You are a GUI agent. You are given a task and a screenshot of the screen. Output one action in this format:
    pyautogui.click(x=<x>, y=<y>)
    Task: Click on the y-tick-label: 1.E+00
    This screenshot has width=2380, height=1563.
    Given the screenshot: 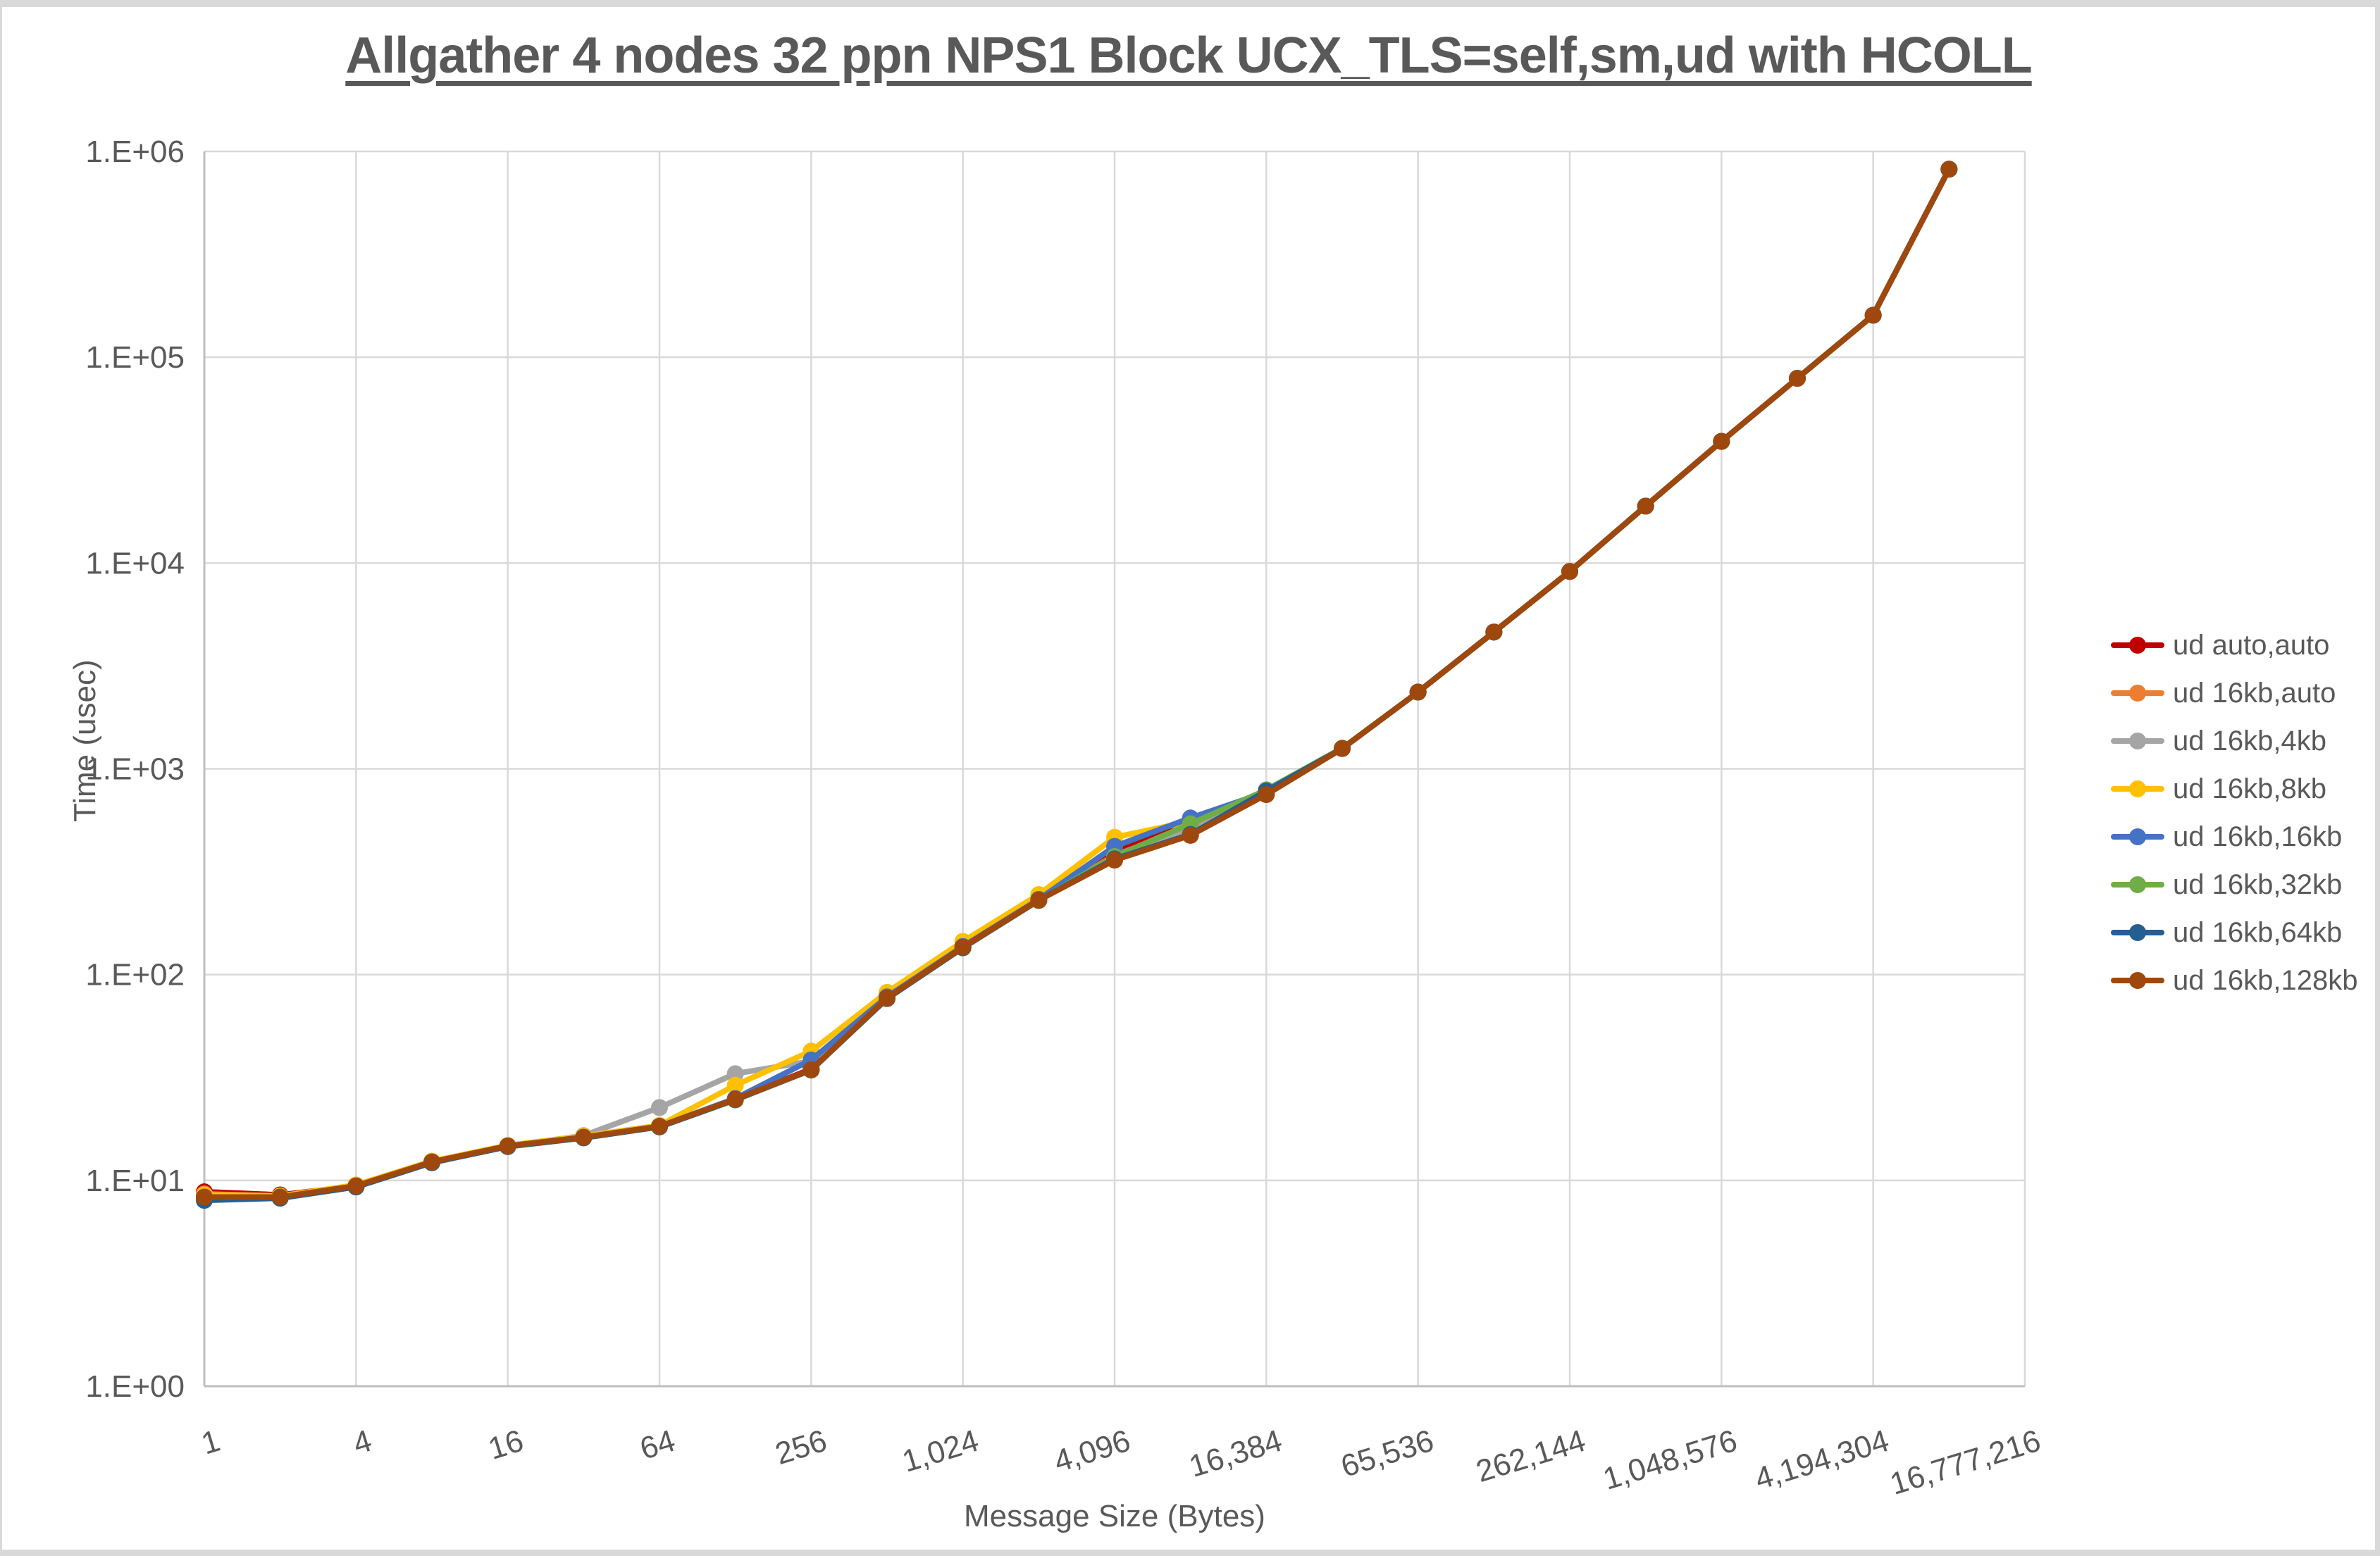 What is the action you would take?
    pyautogui.click(x=135, y=1387)
    